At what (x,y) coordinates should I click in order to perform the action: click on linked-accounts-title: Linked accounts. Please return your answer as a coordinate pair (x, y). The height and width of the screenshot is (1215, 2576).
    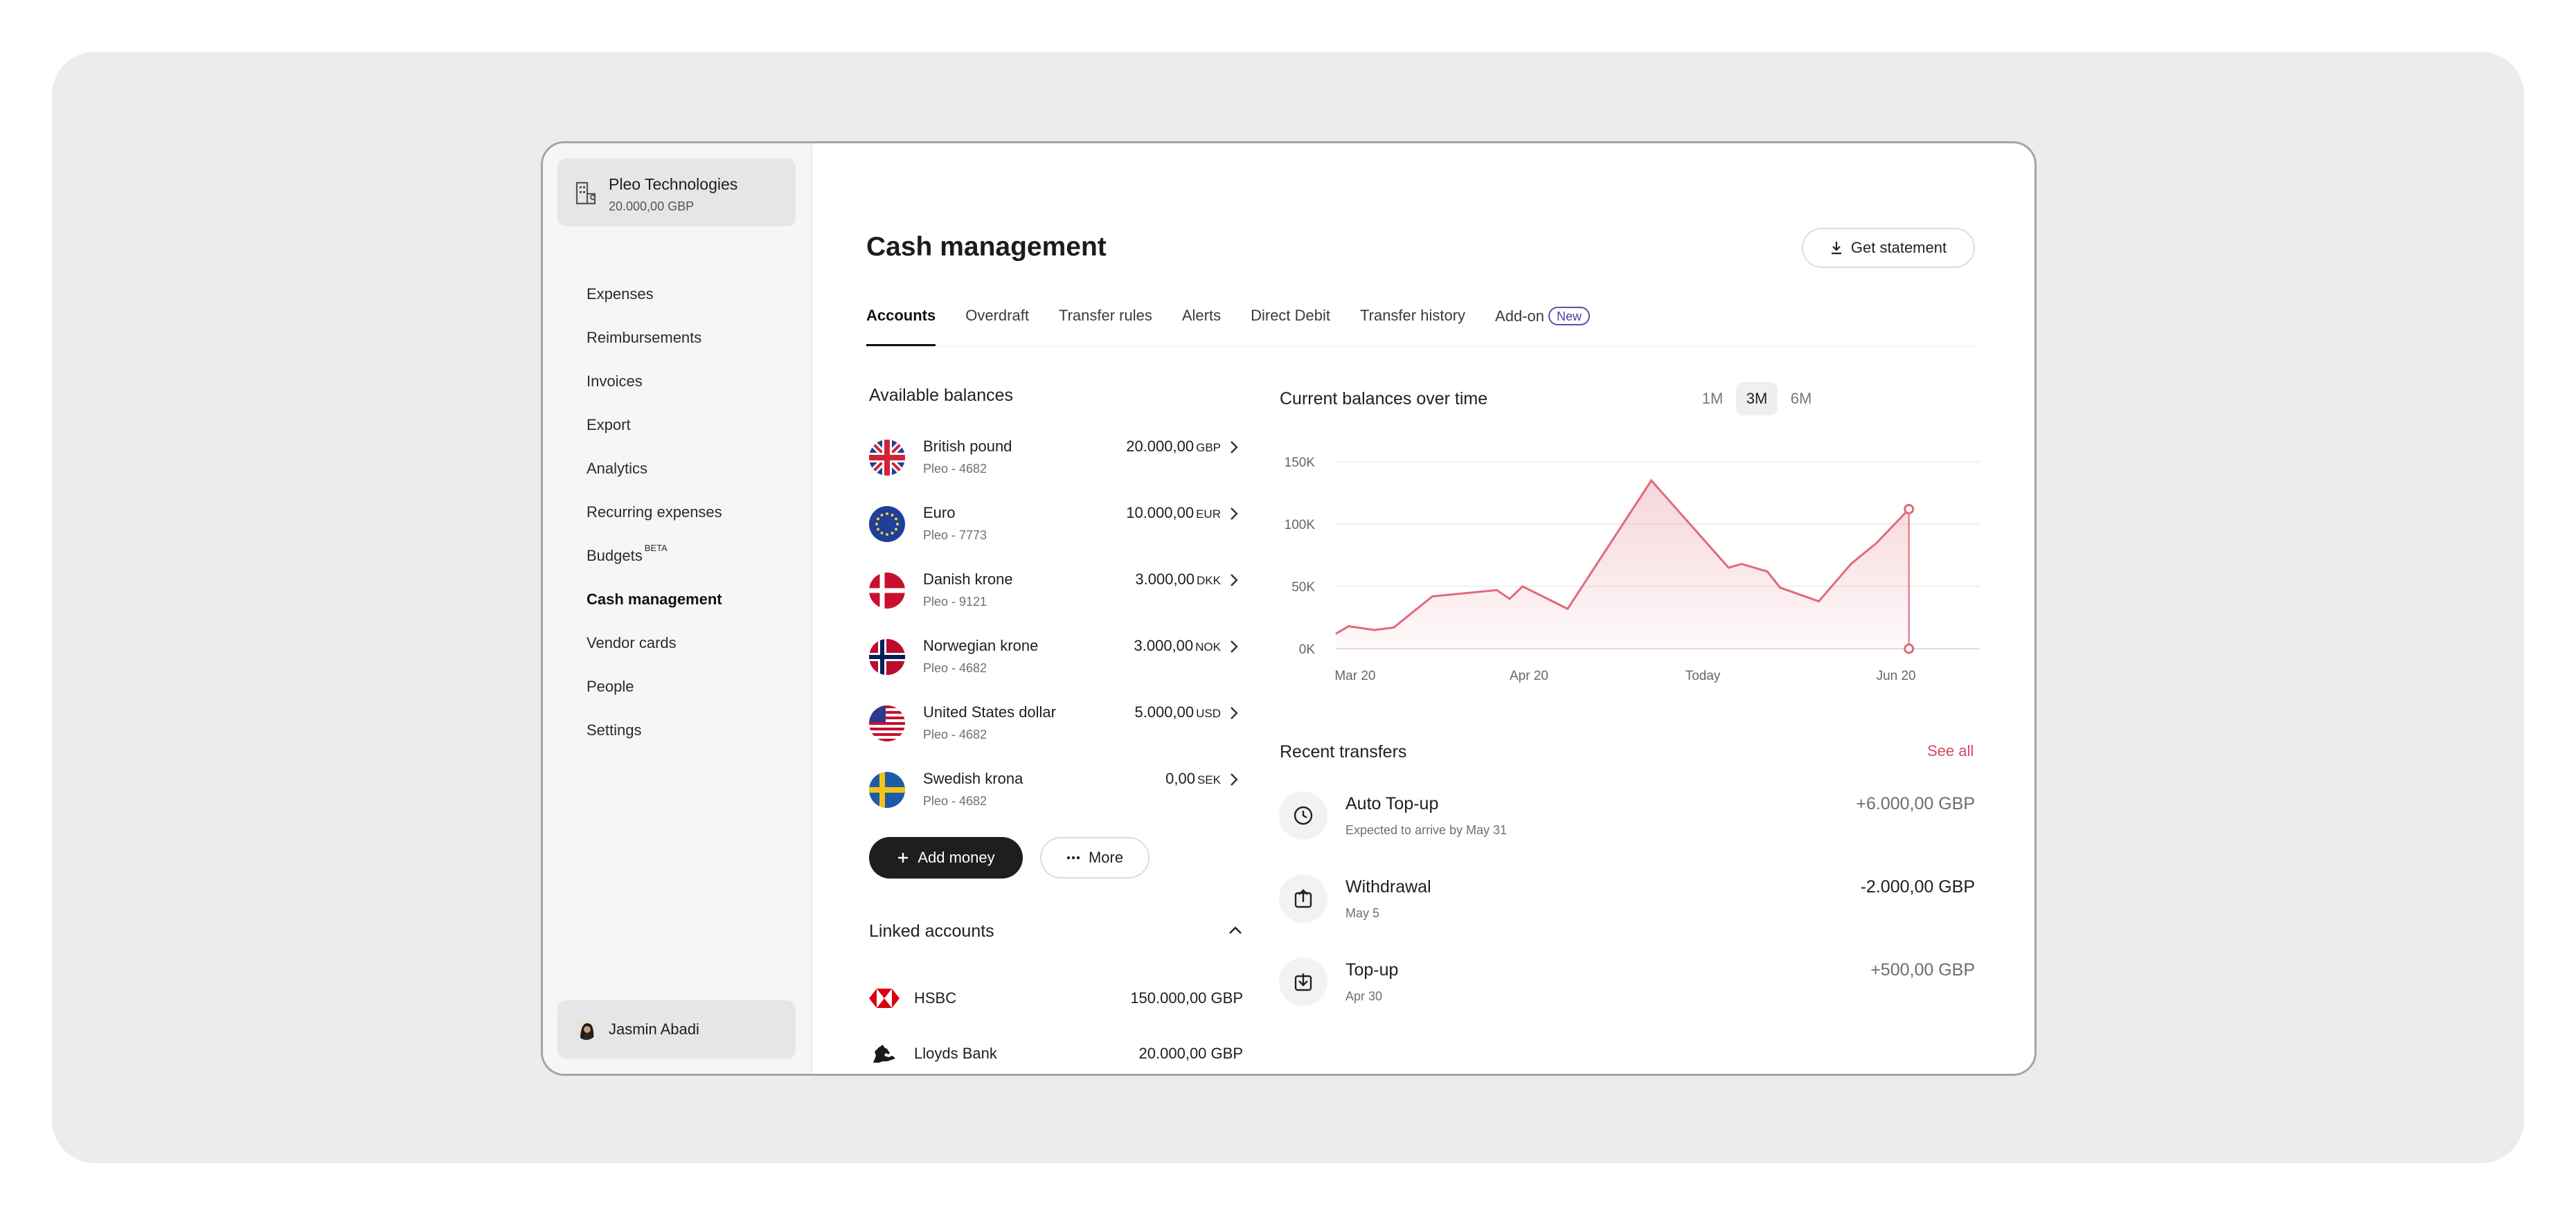
    Looking at the image, I should click on (931, 931).